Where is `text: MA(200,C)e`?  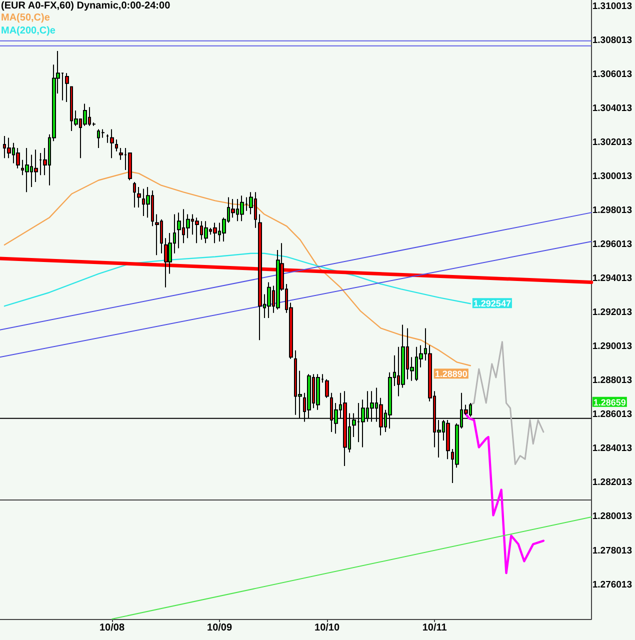 text: MA(200,C)e is located at coordinates (28, 31).